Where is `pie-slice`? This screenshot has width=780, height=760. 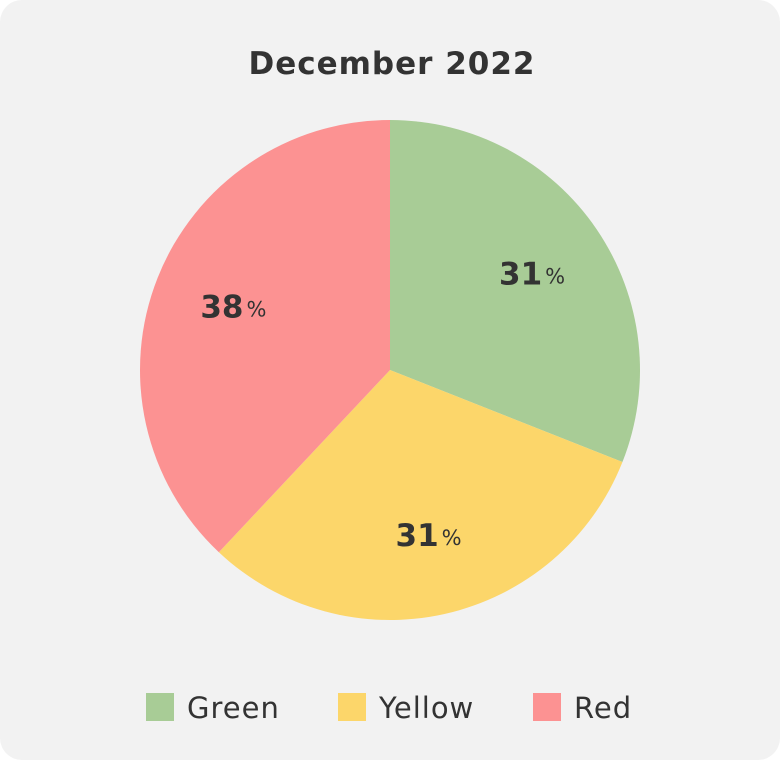 pie-slice is located at coordinates (515, 291).